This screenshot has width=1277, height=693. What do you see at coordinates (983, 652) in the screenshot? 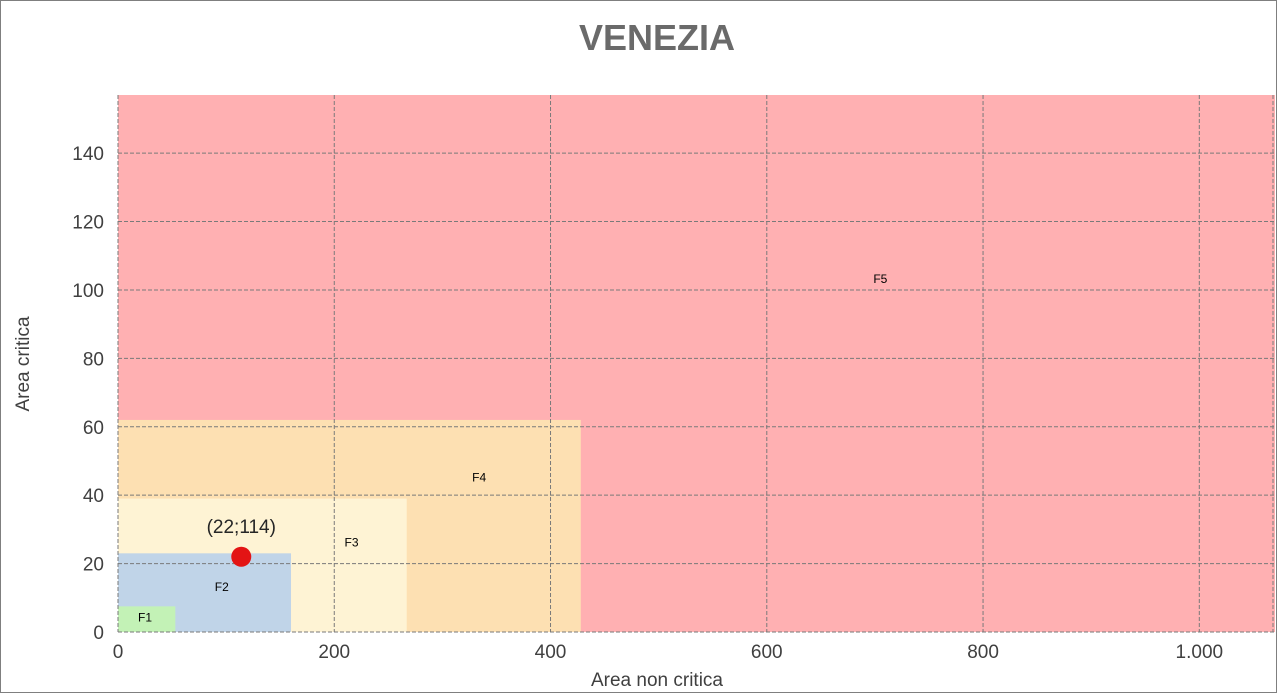
I see `x-tick-label: 800` at bounding box center [983, 652].